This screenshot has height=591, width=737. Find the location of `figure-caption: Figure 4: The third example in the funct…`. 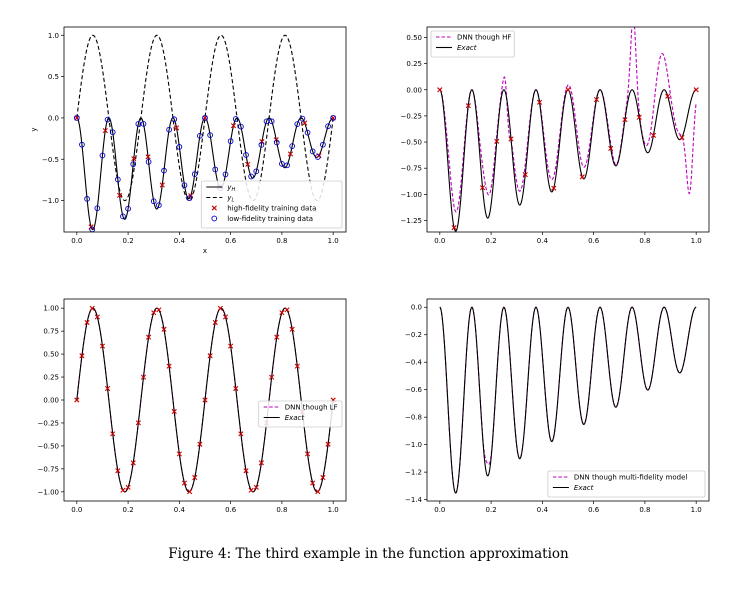

figure-caption: Figure 4: The third example in the funct… is located at coordinates (368, 554).